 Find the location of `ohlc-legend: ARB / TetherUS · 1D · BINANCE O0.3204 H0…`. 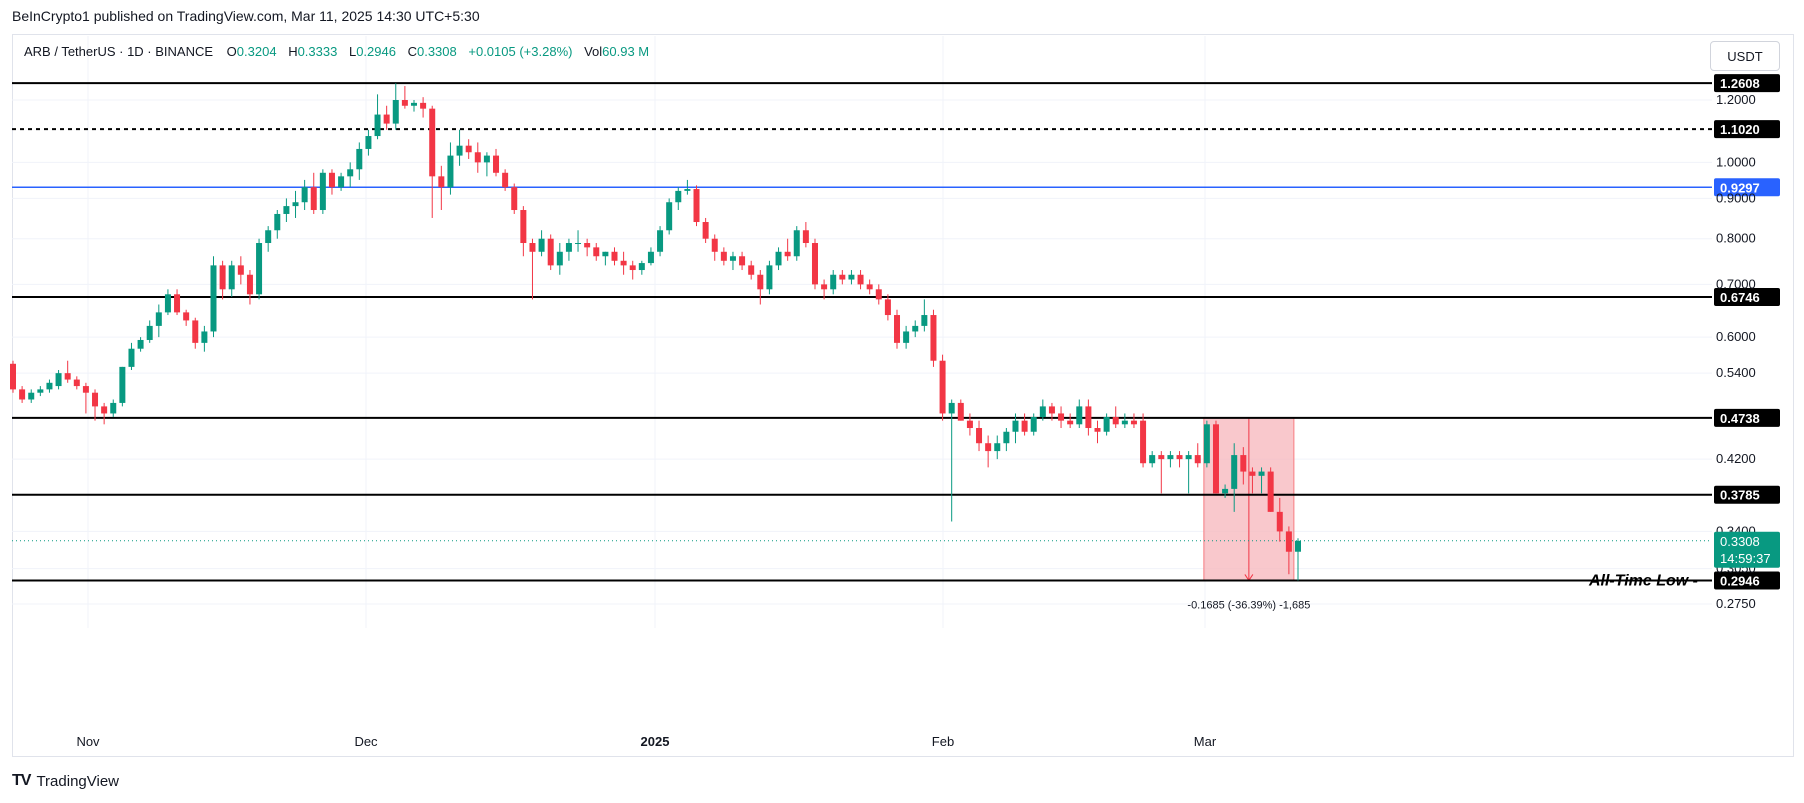

ohlc-legend: ARB / TetherUS · 1D · BINANCE O0.3204 H0… is located at coordinates (340, 51).